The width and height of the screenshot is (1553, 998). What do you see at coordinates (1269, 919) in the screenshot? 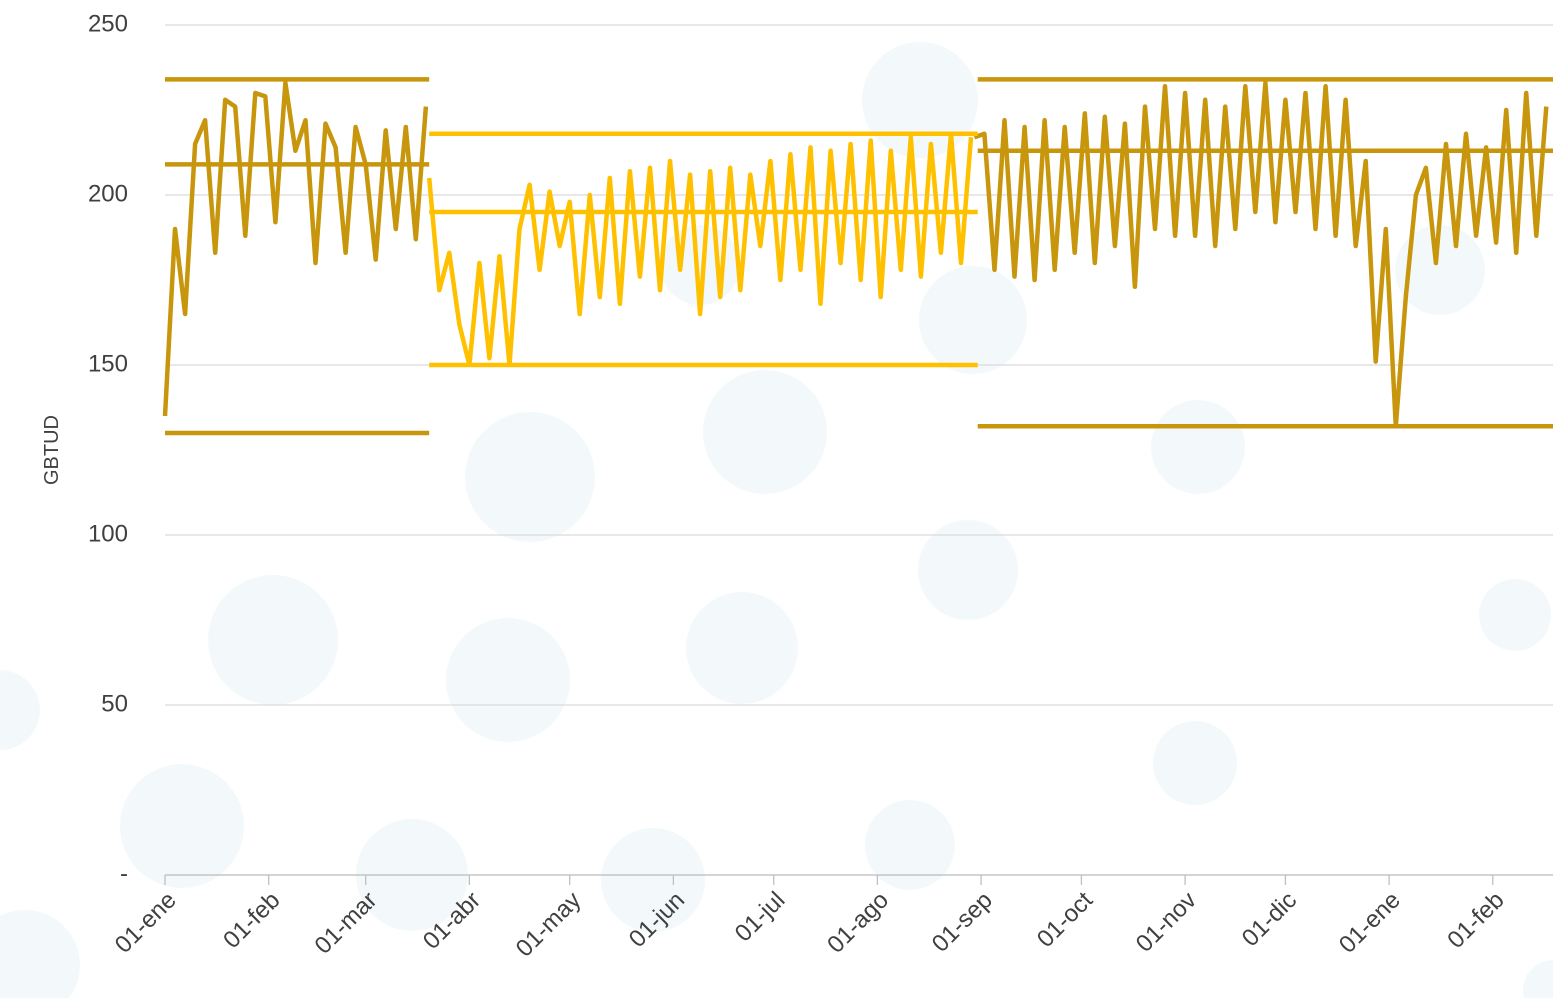
I see `x-tick-label: 01-dic` at bounding box center [1269, 919].